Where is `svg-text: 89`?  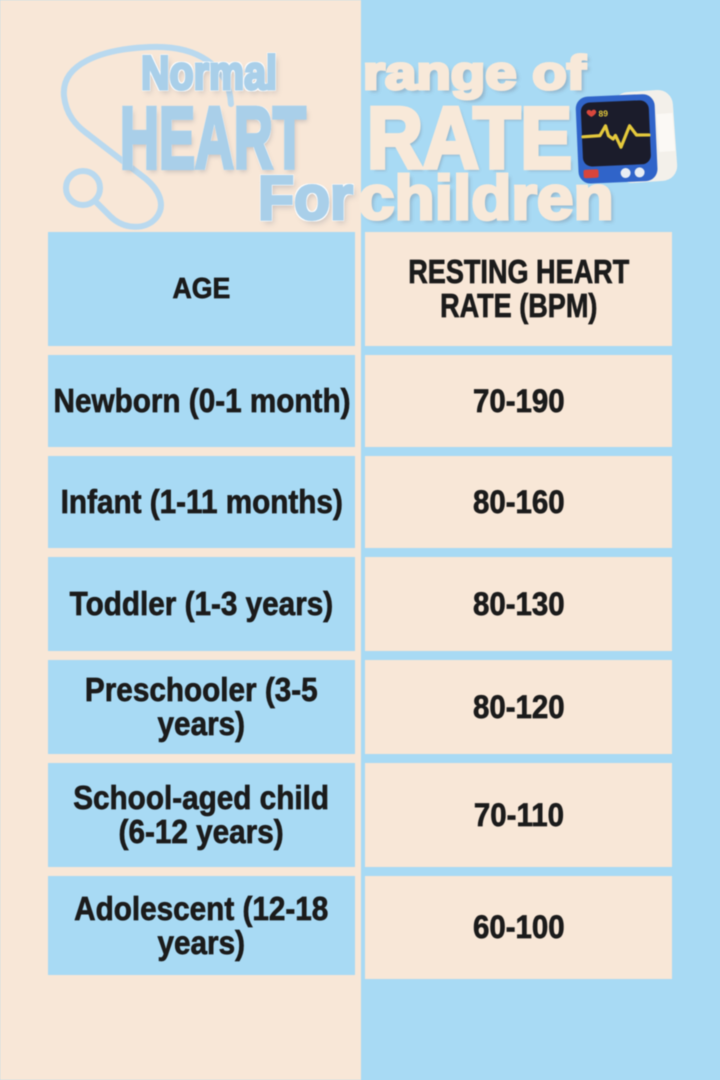
svg-text: 89 is located at coordinates (603, 113).